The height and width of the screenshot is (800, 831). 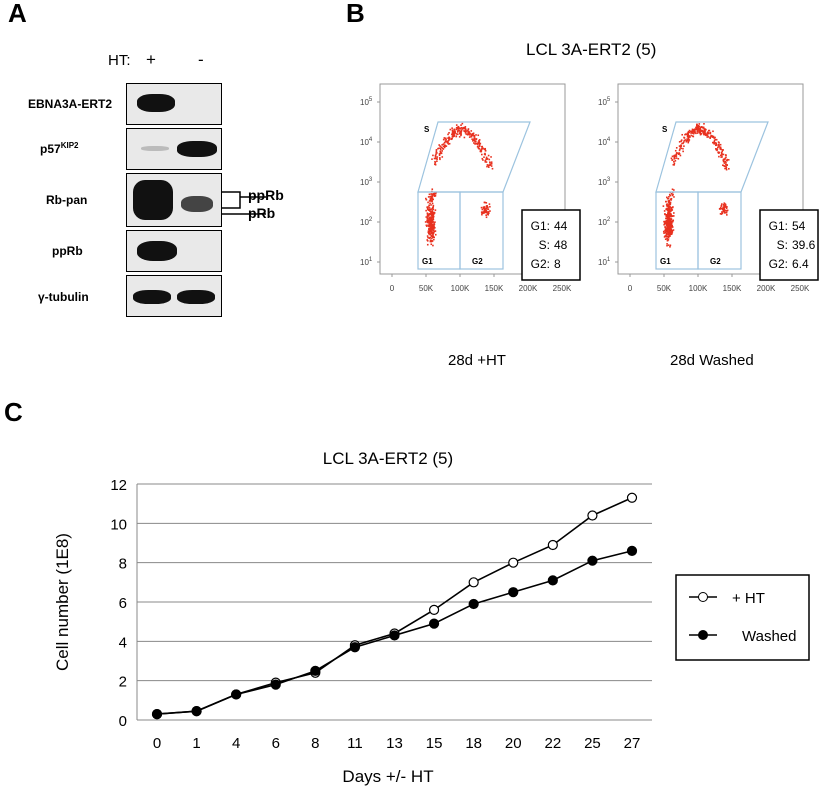 I want to click on flow-y-tick-label: 102, so click(x=604, y=222).